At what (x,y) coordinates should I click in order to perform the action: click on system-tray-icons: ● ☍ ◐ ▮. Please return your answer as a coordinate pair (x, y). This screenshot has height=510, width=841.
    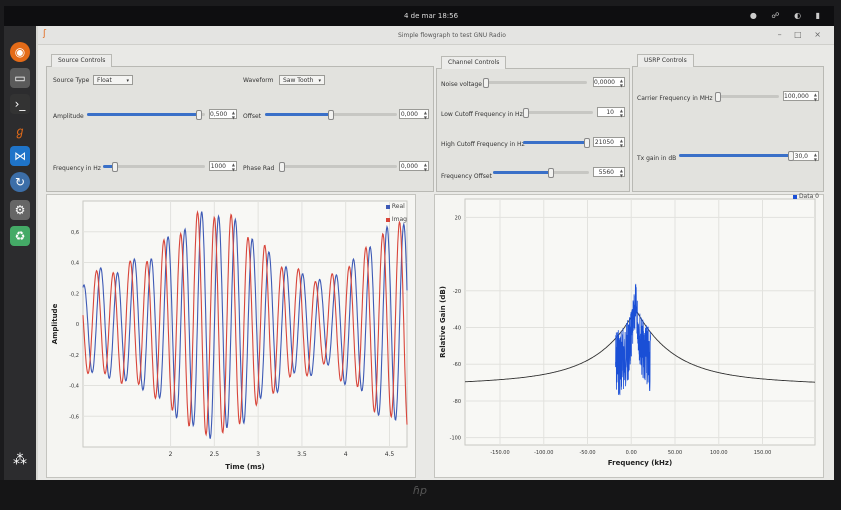
    Looking at the image, I should click on (787, 15).